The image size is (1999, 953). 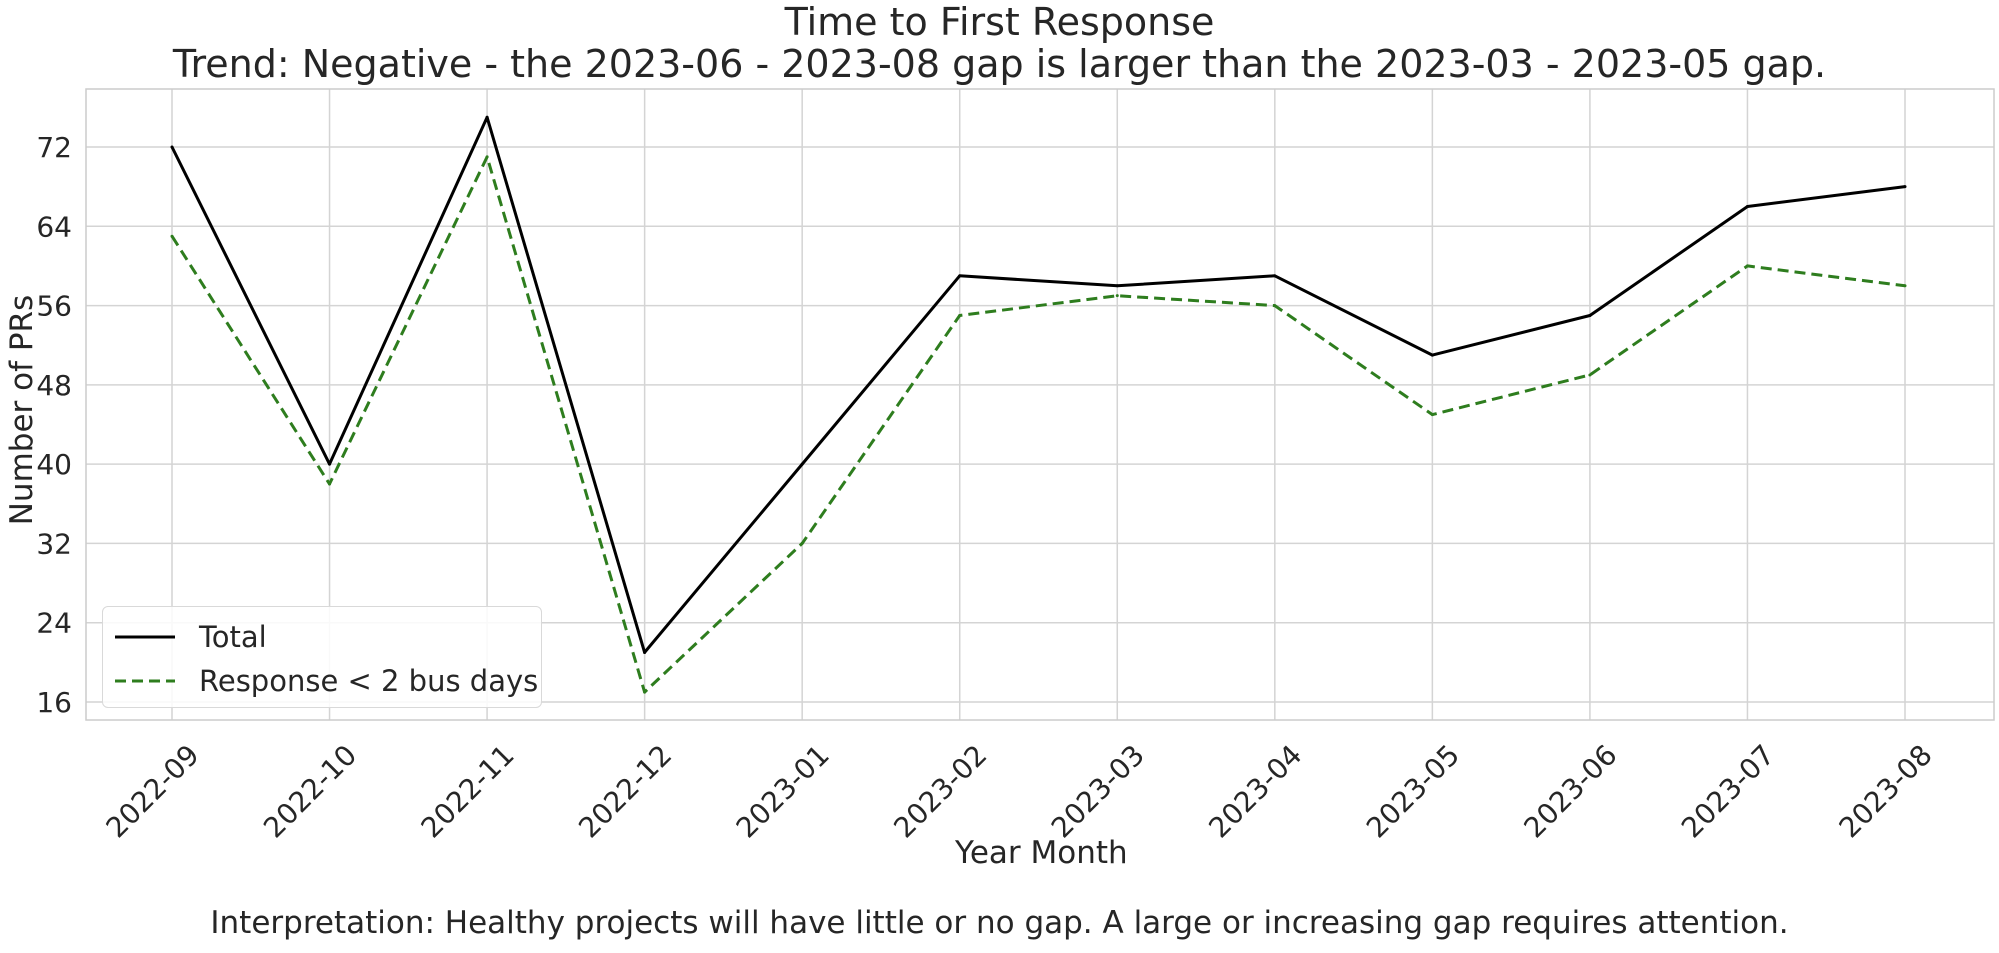 What do you see at coordinates (1886, 791) in the screenshot?
I see `x-tick-label: 2023-08` at bounding box center [1886, 791].